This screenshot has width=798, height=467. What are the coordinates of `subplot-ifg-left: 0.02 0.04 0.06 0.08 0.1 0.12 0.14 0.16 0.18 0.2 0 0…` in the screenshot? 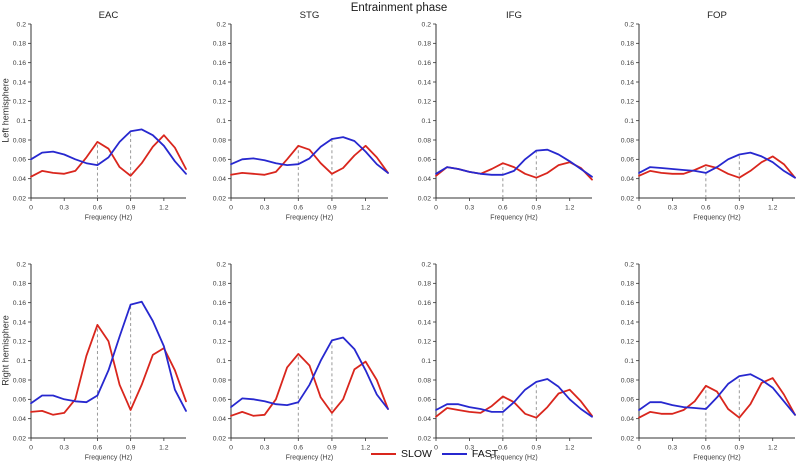 It's located at (505, 116).